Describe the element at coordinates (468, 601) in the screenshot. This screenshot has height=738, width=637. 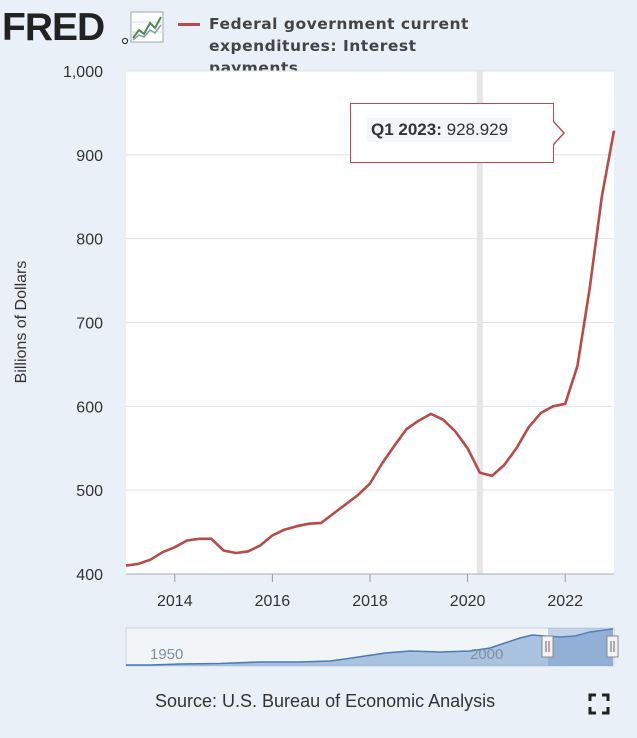
I see `x-tick-label: 2020` at that location.